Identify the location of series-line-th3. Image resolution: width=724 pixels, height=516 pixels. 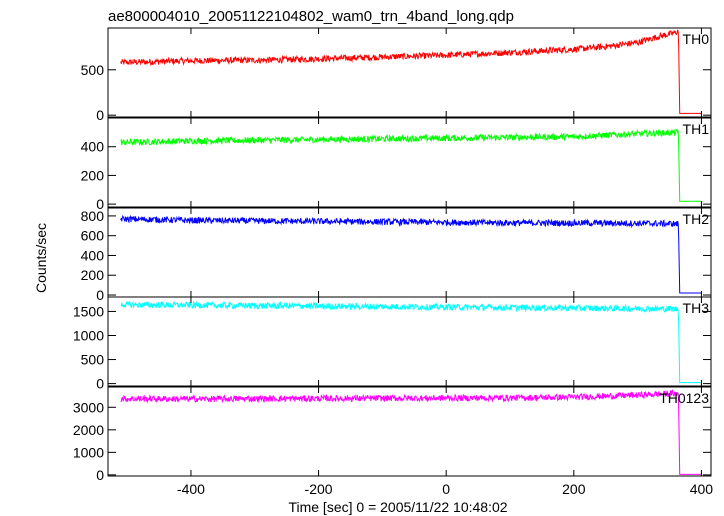
(411, 342).